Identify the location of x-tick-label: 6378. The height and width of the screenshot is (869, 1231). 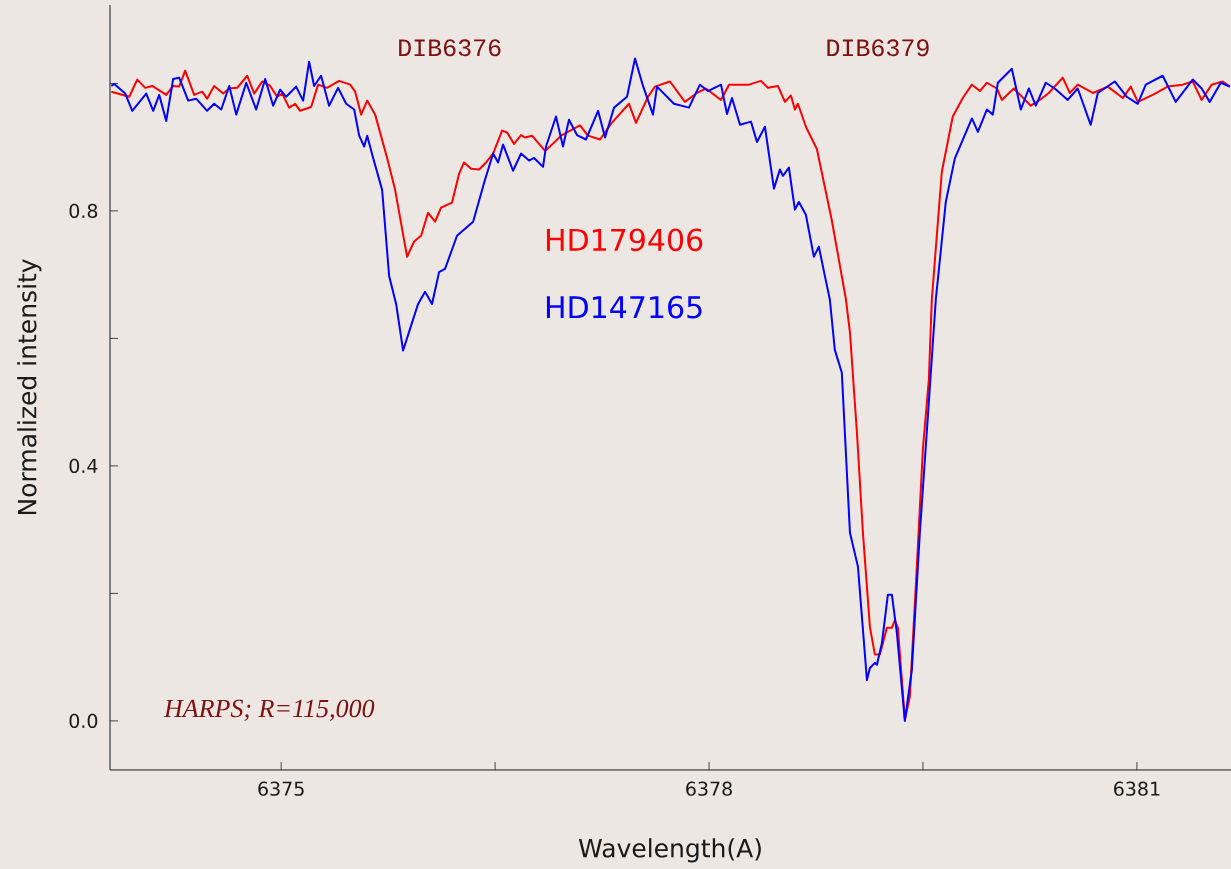
(709, 788).